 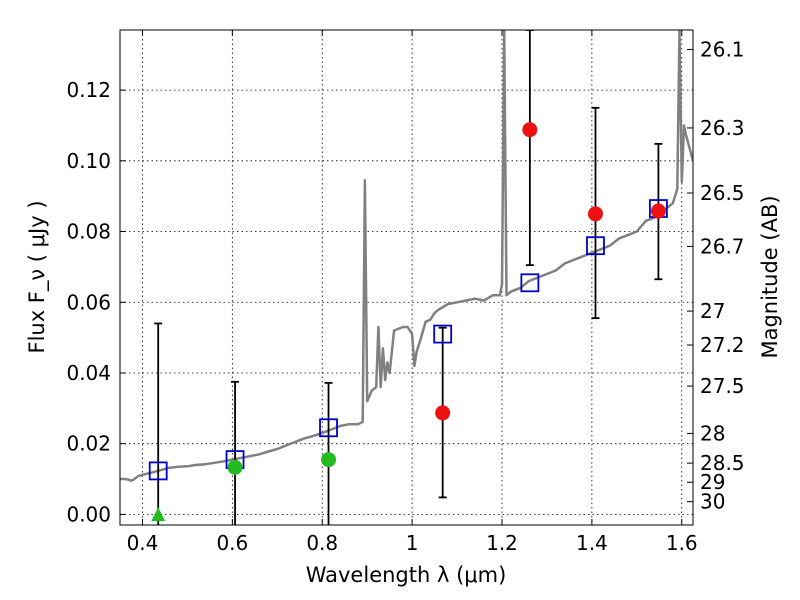 I want to click on right-tick-label: 27, so click(x=712, y=311).